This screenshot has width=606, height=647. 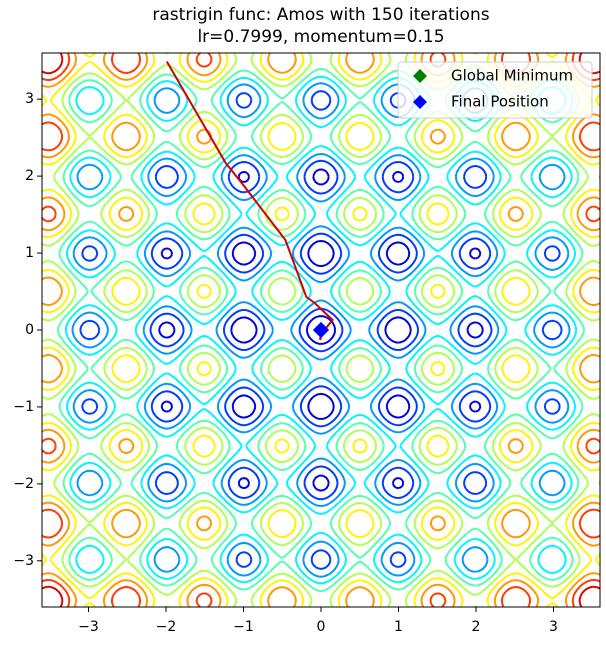 What do you see at coordinates (29, 99) in the screenshot?
I see `y-tick-label: 3` at bounding box center [29, 99].